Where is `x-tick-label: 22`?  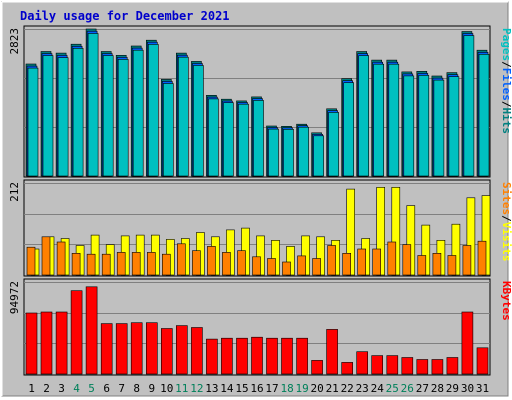
x-tick-label: 22 is located at coordinates (347, 388).